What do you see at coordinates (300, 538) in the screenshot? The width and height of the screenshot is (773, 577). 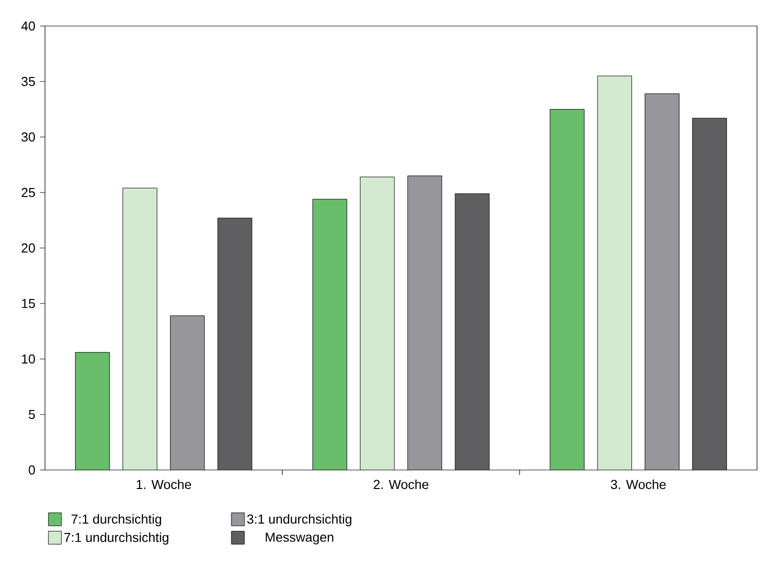 I see `legend-label: Messwagen` at bounding box center [300, 538].